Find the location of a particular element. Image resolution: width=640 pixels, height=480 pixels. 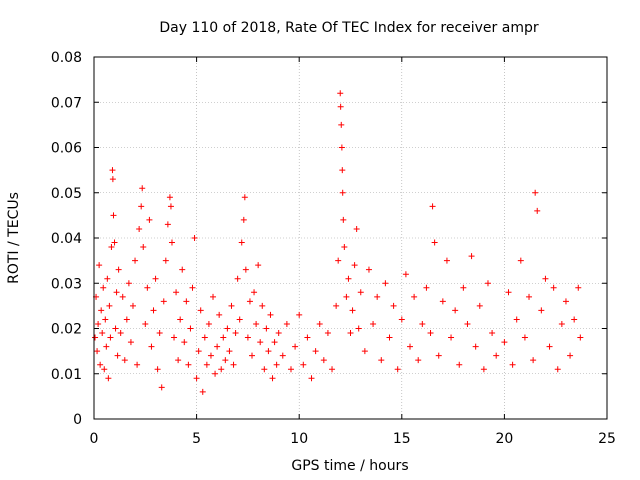

y-tick-label: 0.02 is located at coordinates (66, 330).